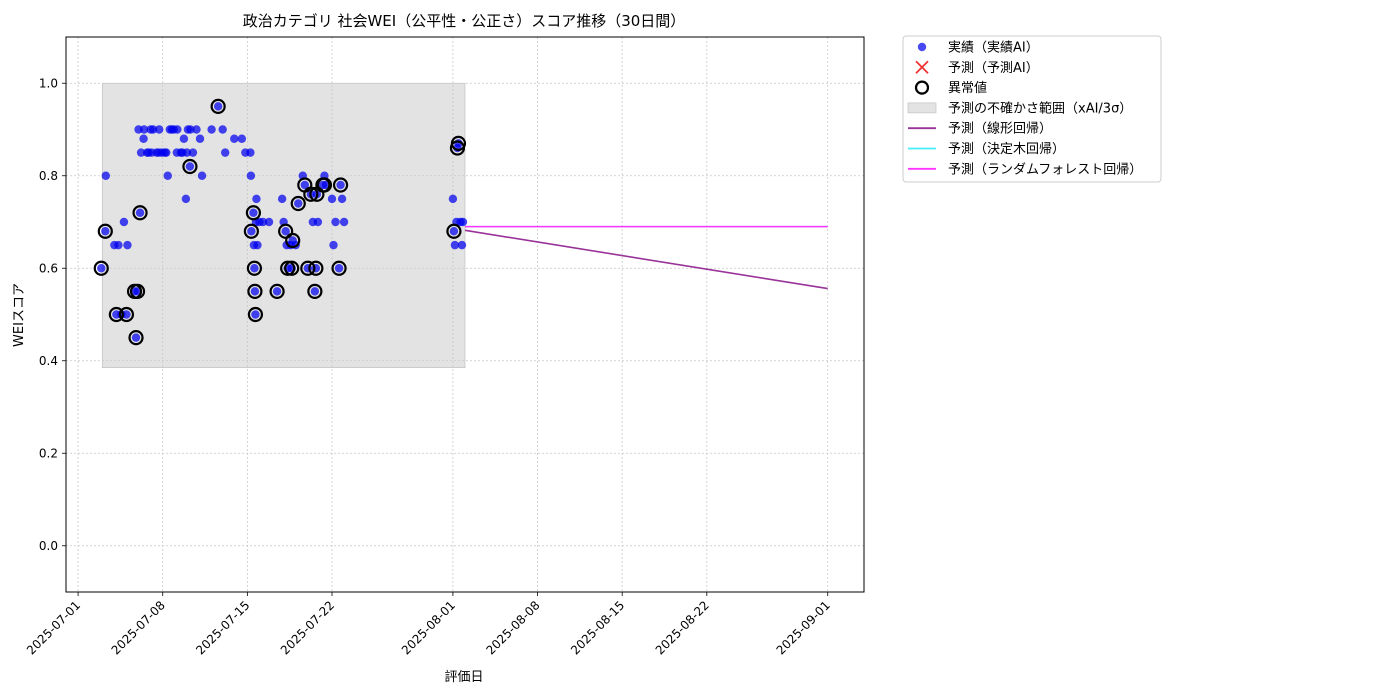  What do you see at coordinates (1000, 129) in the screenshot?
I see `legend-label: 予測（線形回帰）` at bounding box center [1000, 129].